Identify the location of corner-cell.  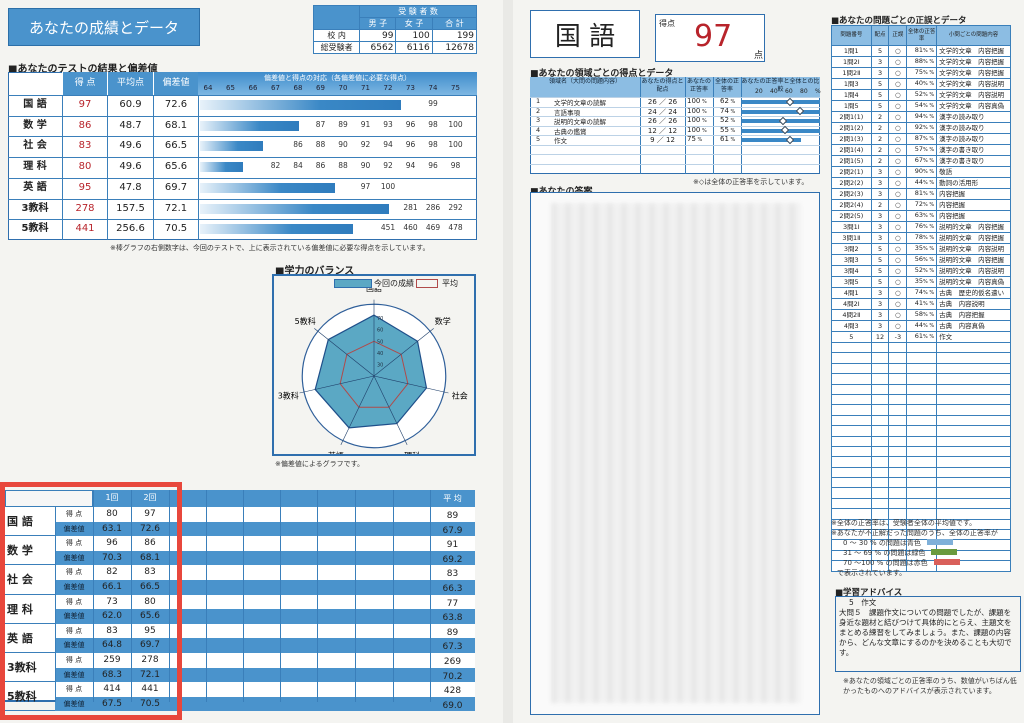
(49, 498).